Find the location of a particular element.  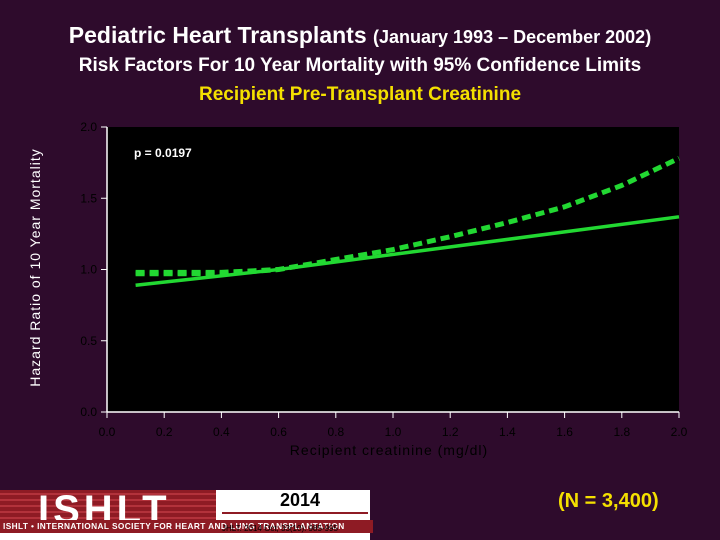

y-tick-label: 0.0 is located at coordinates (88, 412).